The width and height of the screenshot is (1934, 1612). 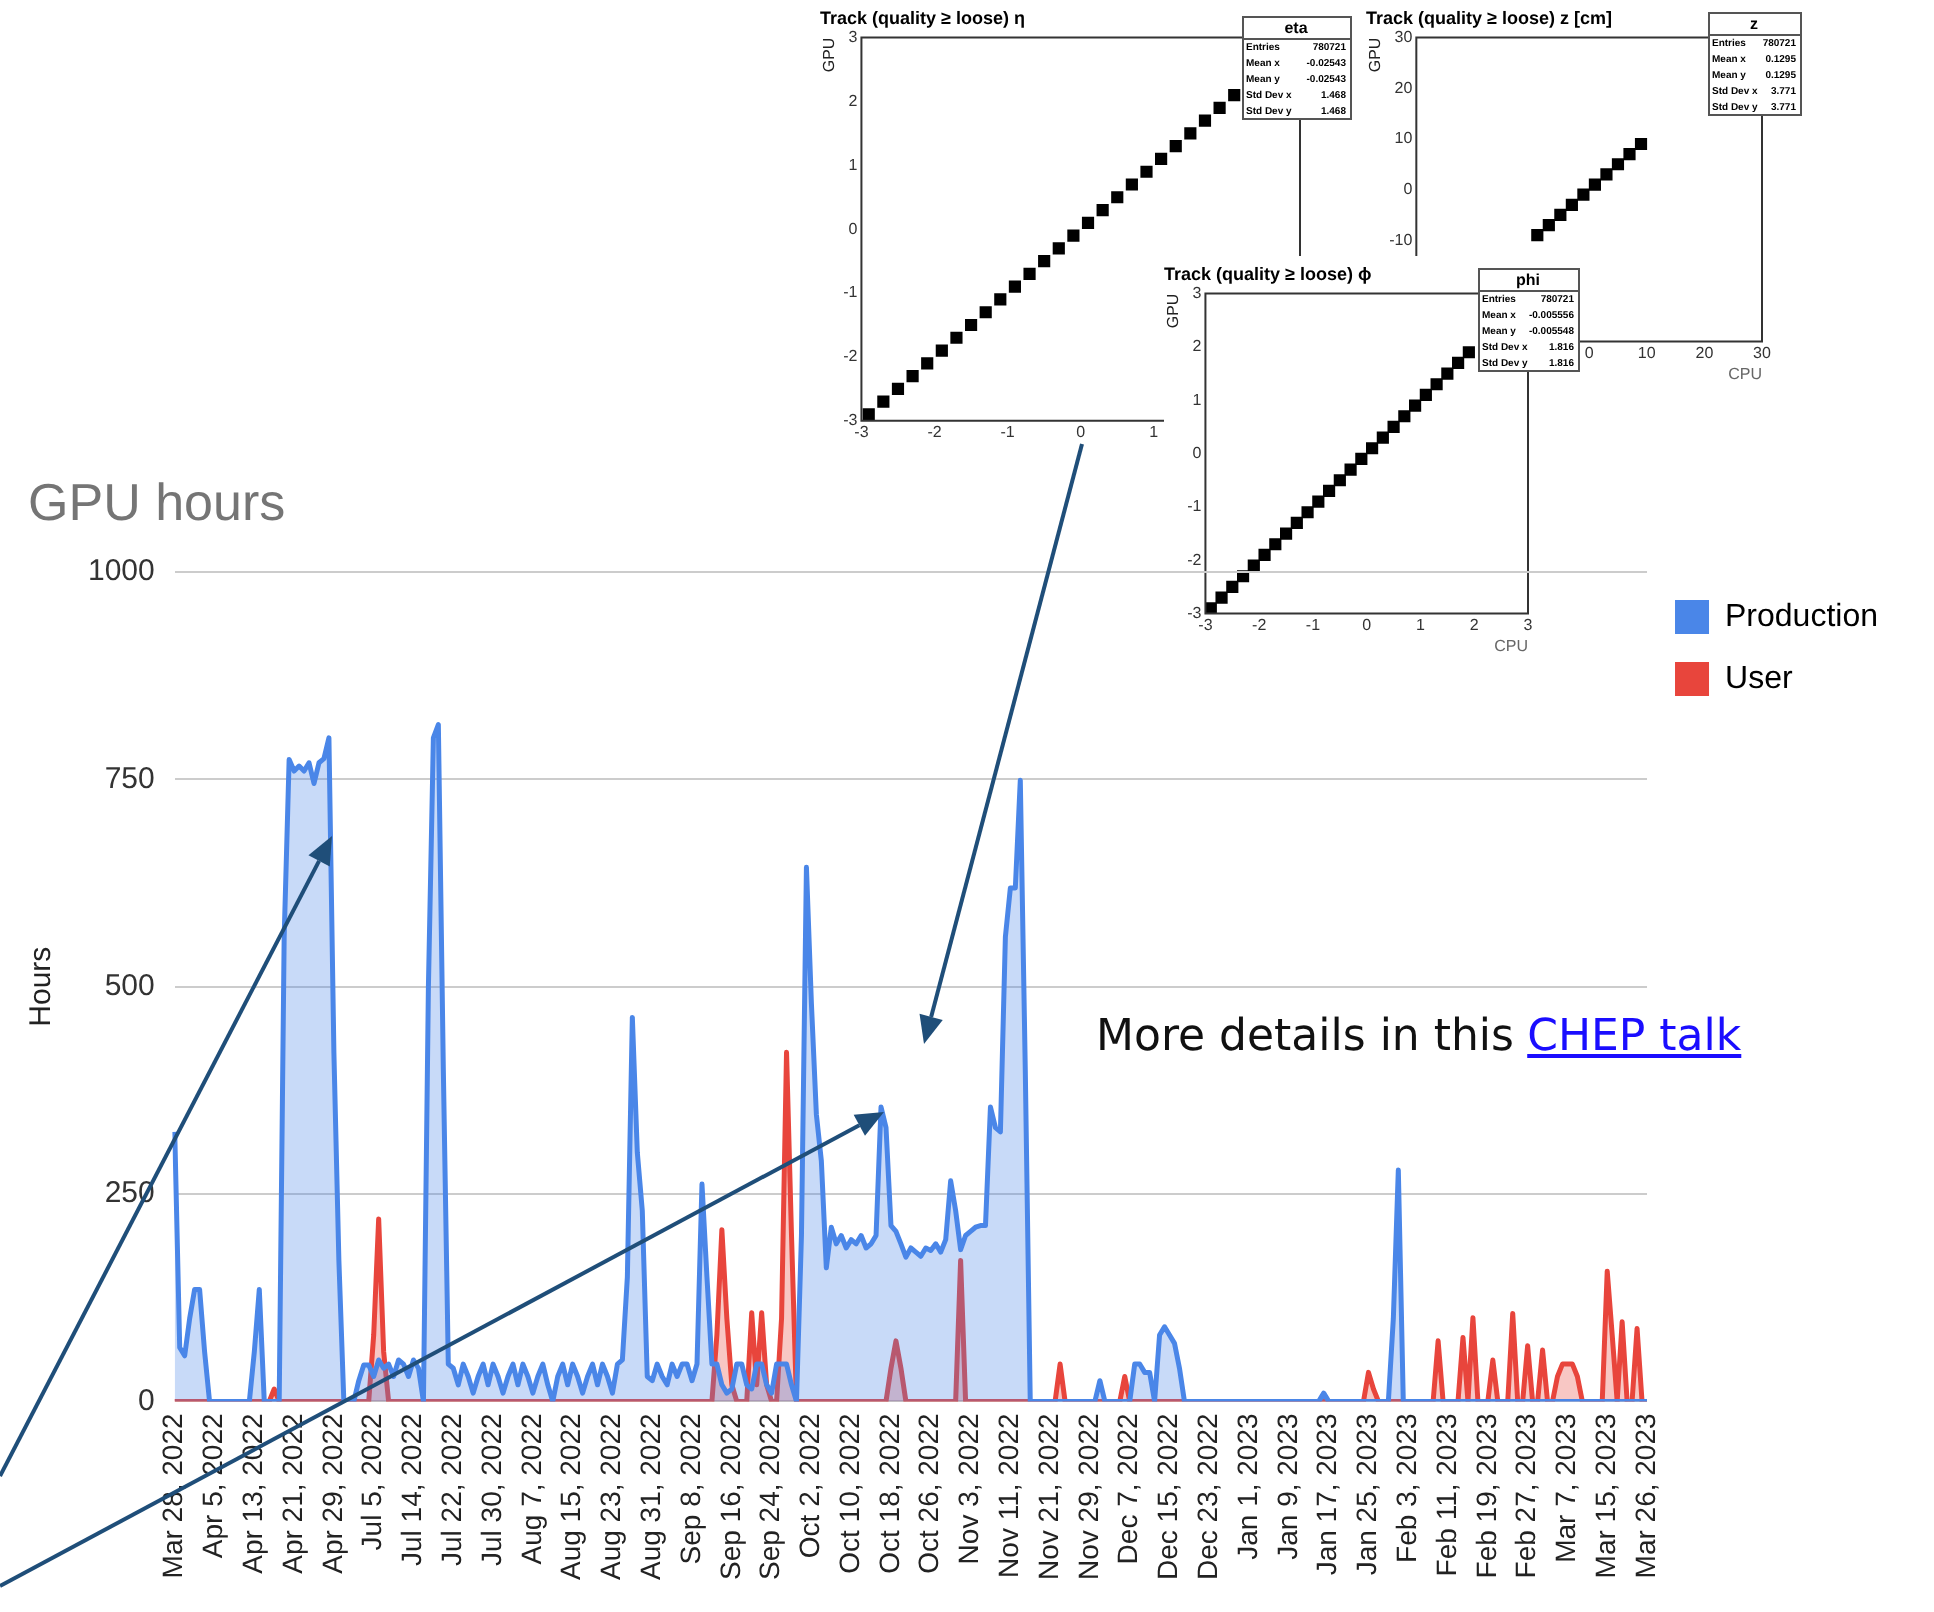 I want to click on x-tick-label: Aug 31, 2022, so click(x=649, y=1496).